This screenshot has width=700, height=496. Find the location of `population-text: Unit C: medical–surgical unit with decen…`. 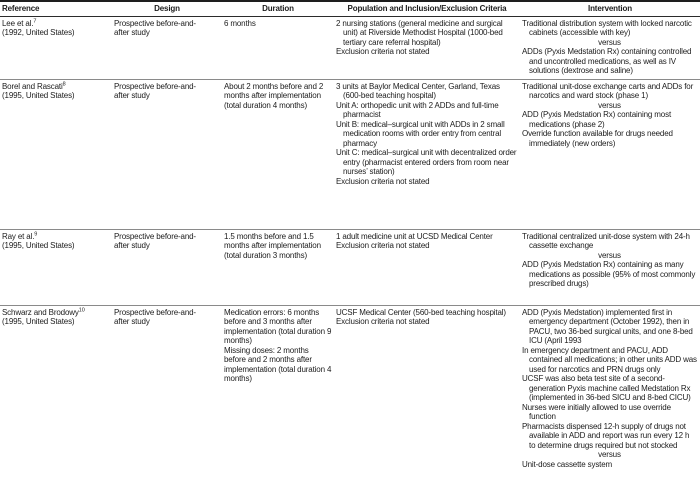

population-text: Unit C: medical–surgical unit with decen… is located at coordinates (426, 162).